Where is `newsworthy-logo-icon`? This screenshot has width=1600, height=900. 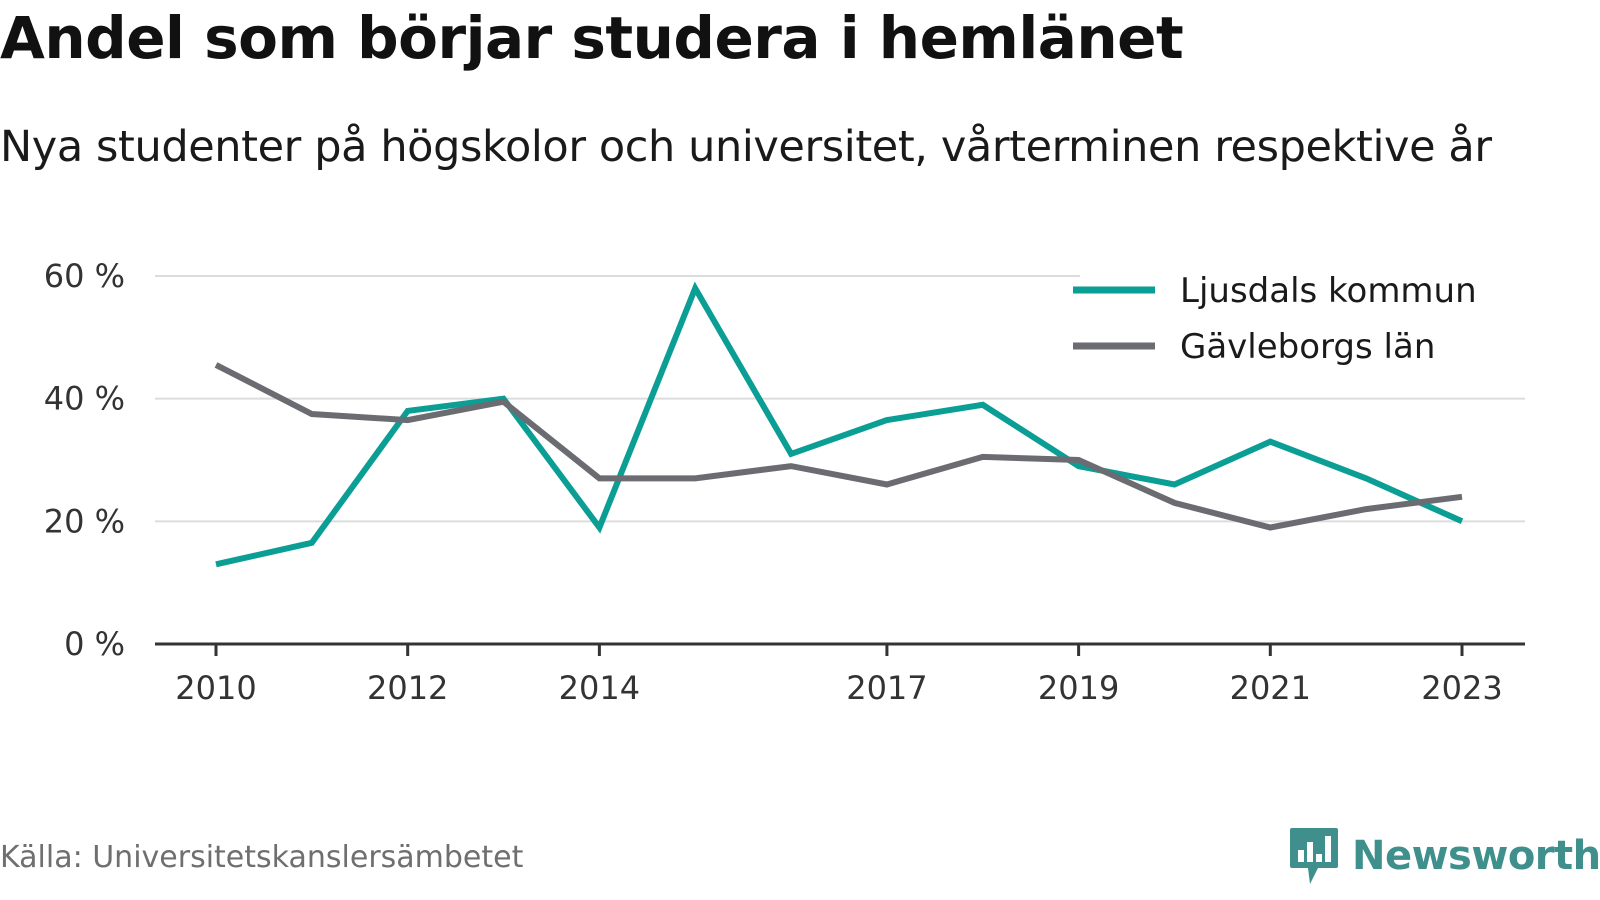
newsworthy-logo-icon is located at coordinates (1314, 856).